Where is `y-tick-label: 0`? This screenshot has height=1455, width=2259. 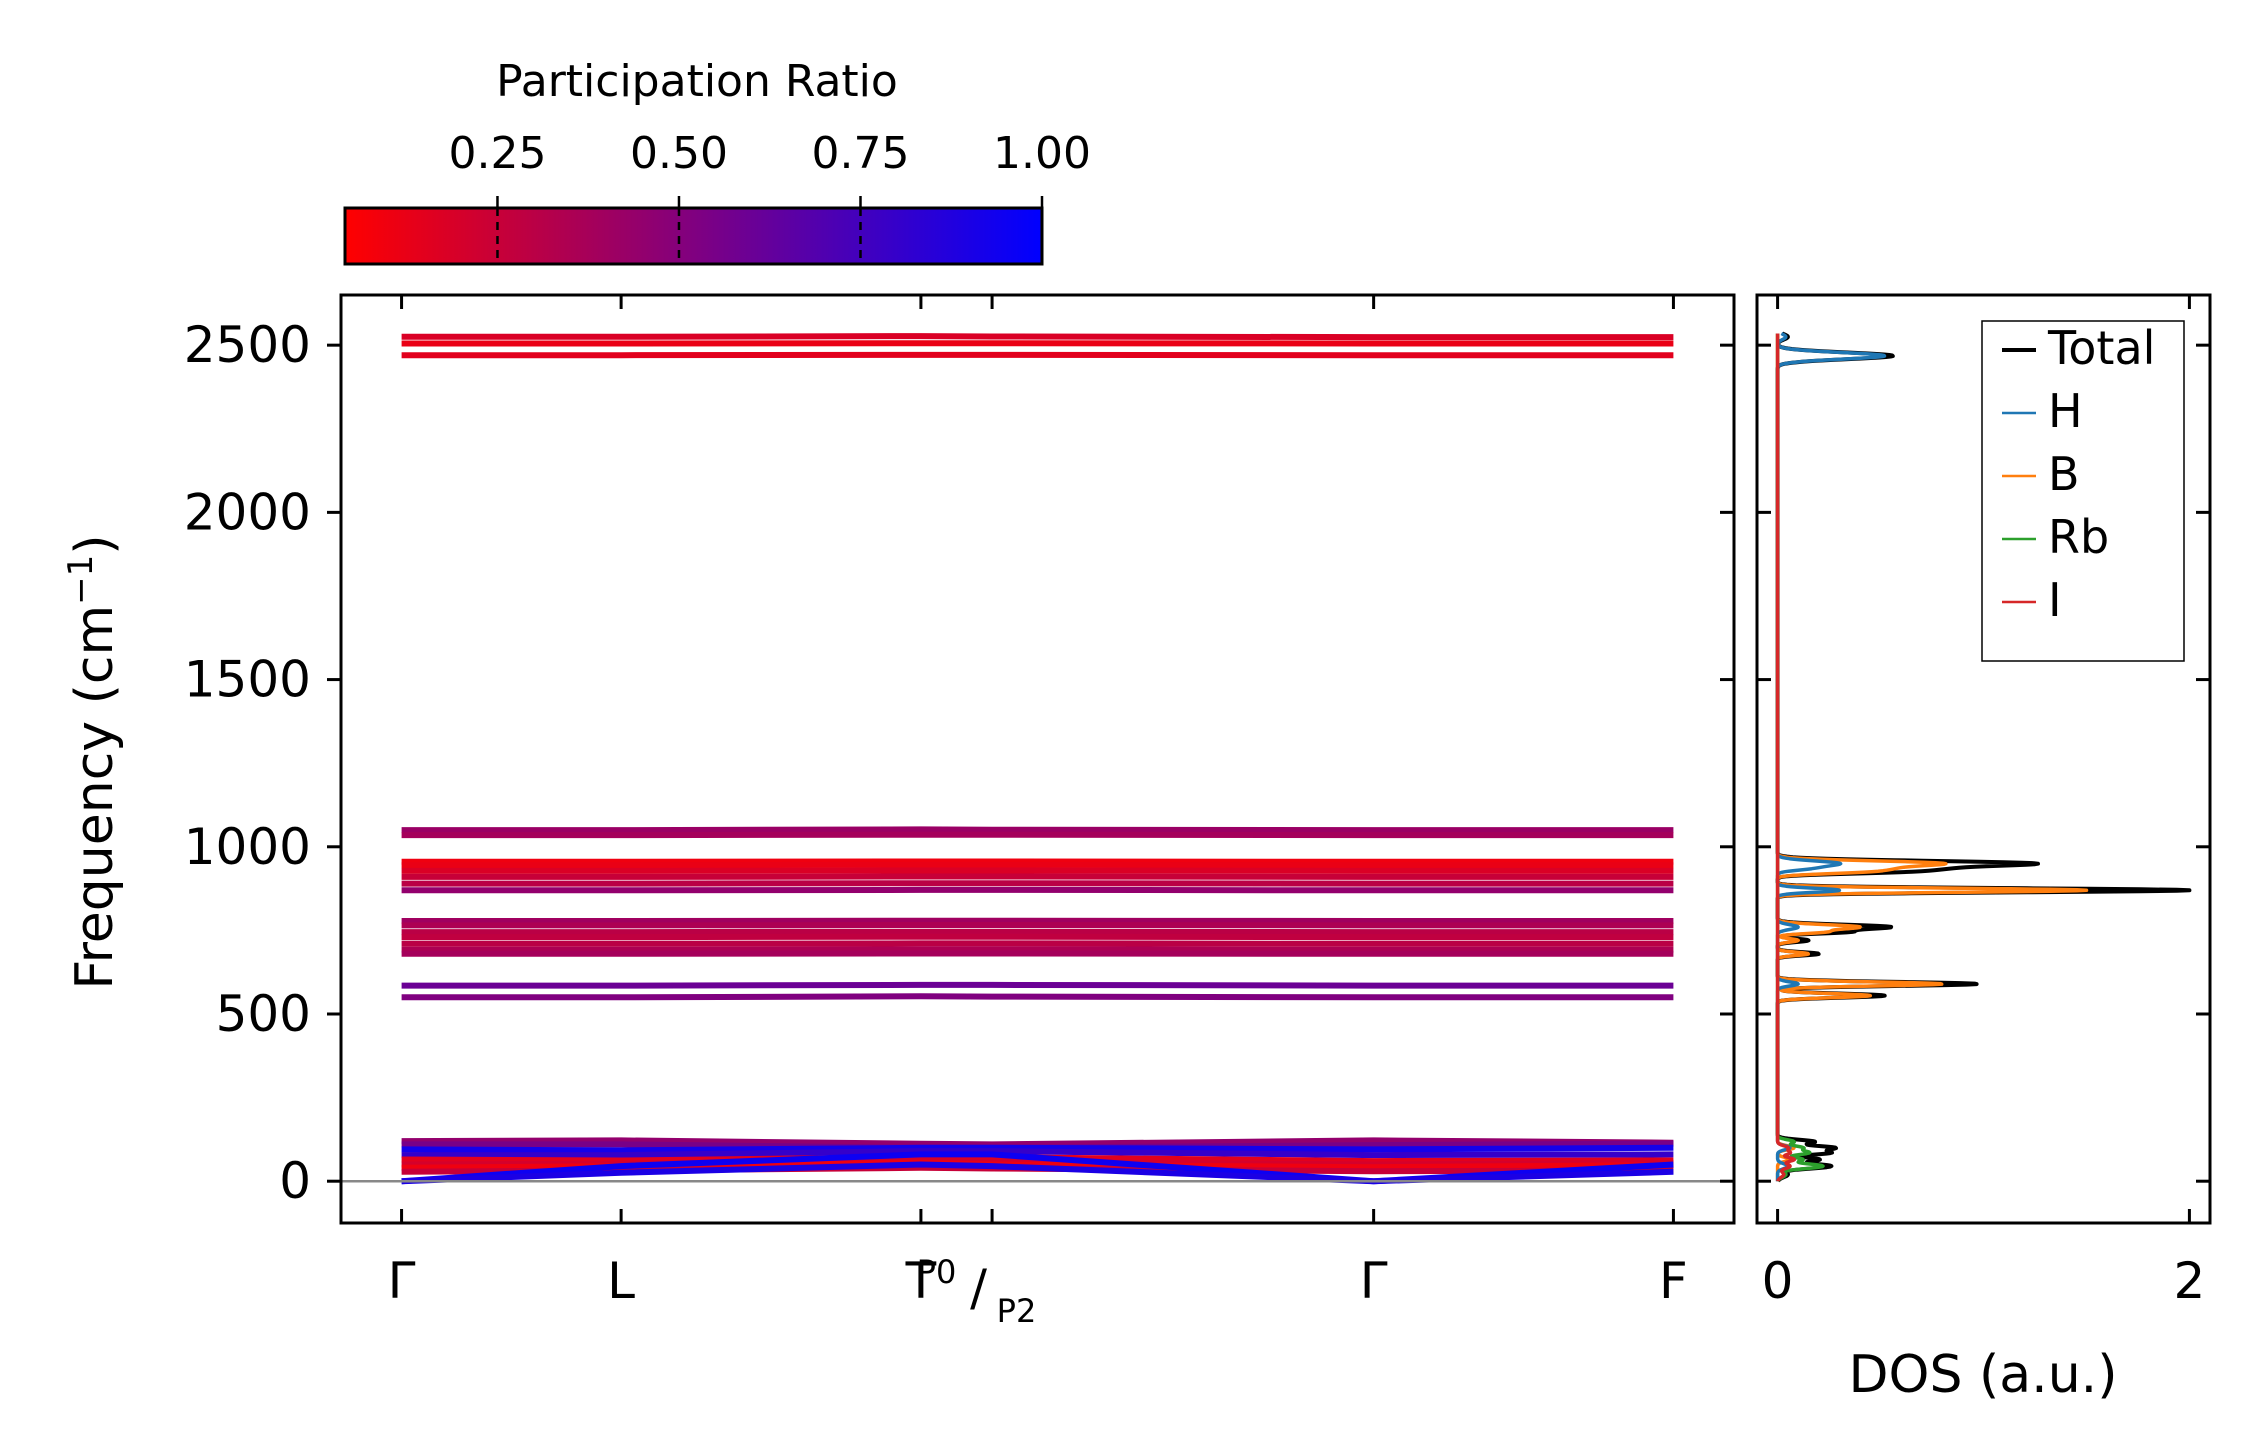 y-tick-label: 0 is located at coordinates (295, 1181).